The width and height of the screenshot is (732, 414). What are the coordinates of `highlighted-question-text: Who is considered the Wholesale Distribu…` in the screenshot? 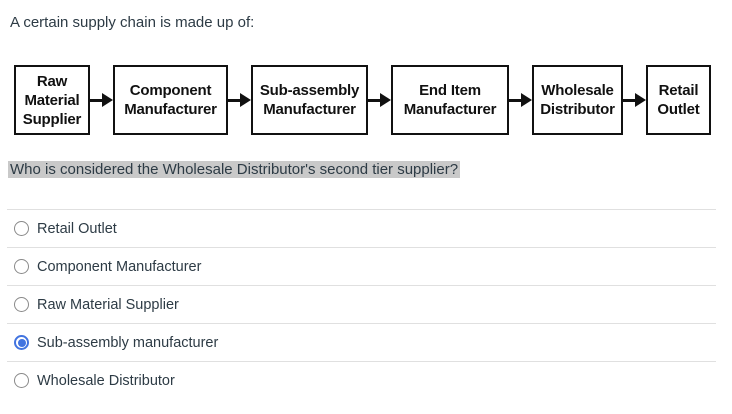 It's located at (234, 169).